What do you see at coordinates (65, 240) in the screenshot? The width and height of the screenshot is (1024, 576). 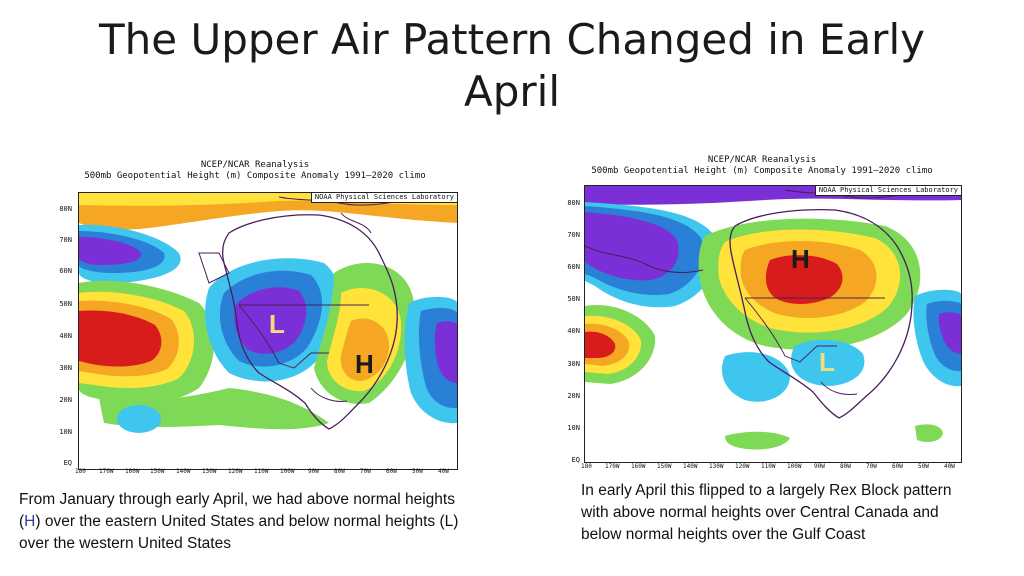 I see `left-lat-label: 70N` at bounding box center [65, 240].